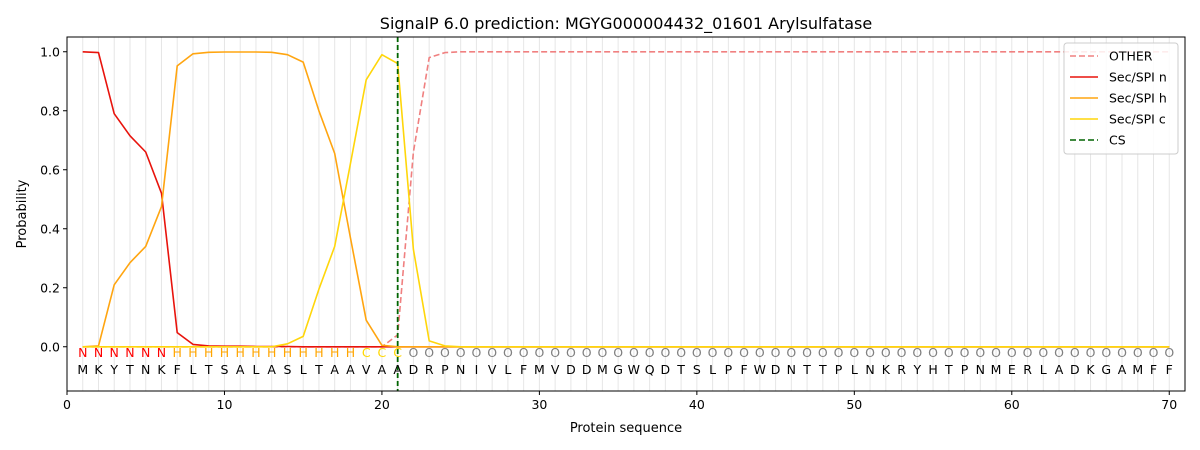 Image resolution: width=1200 pixels, height=450 pixels. What do you see at coordinates (854, 404) in the screenshot?
I see `x-tick-label: 50` at bounding box center [854, 404].